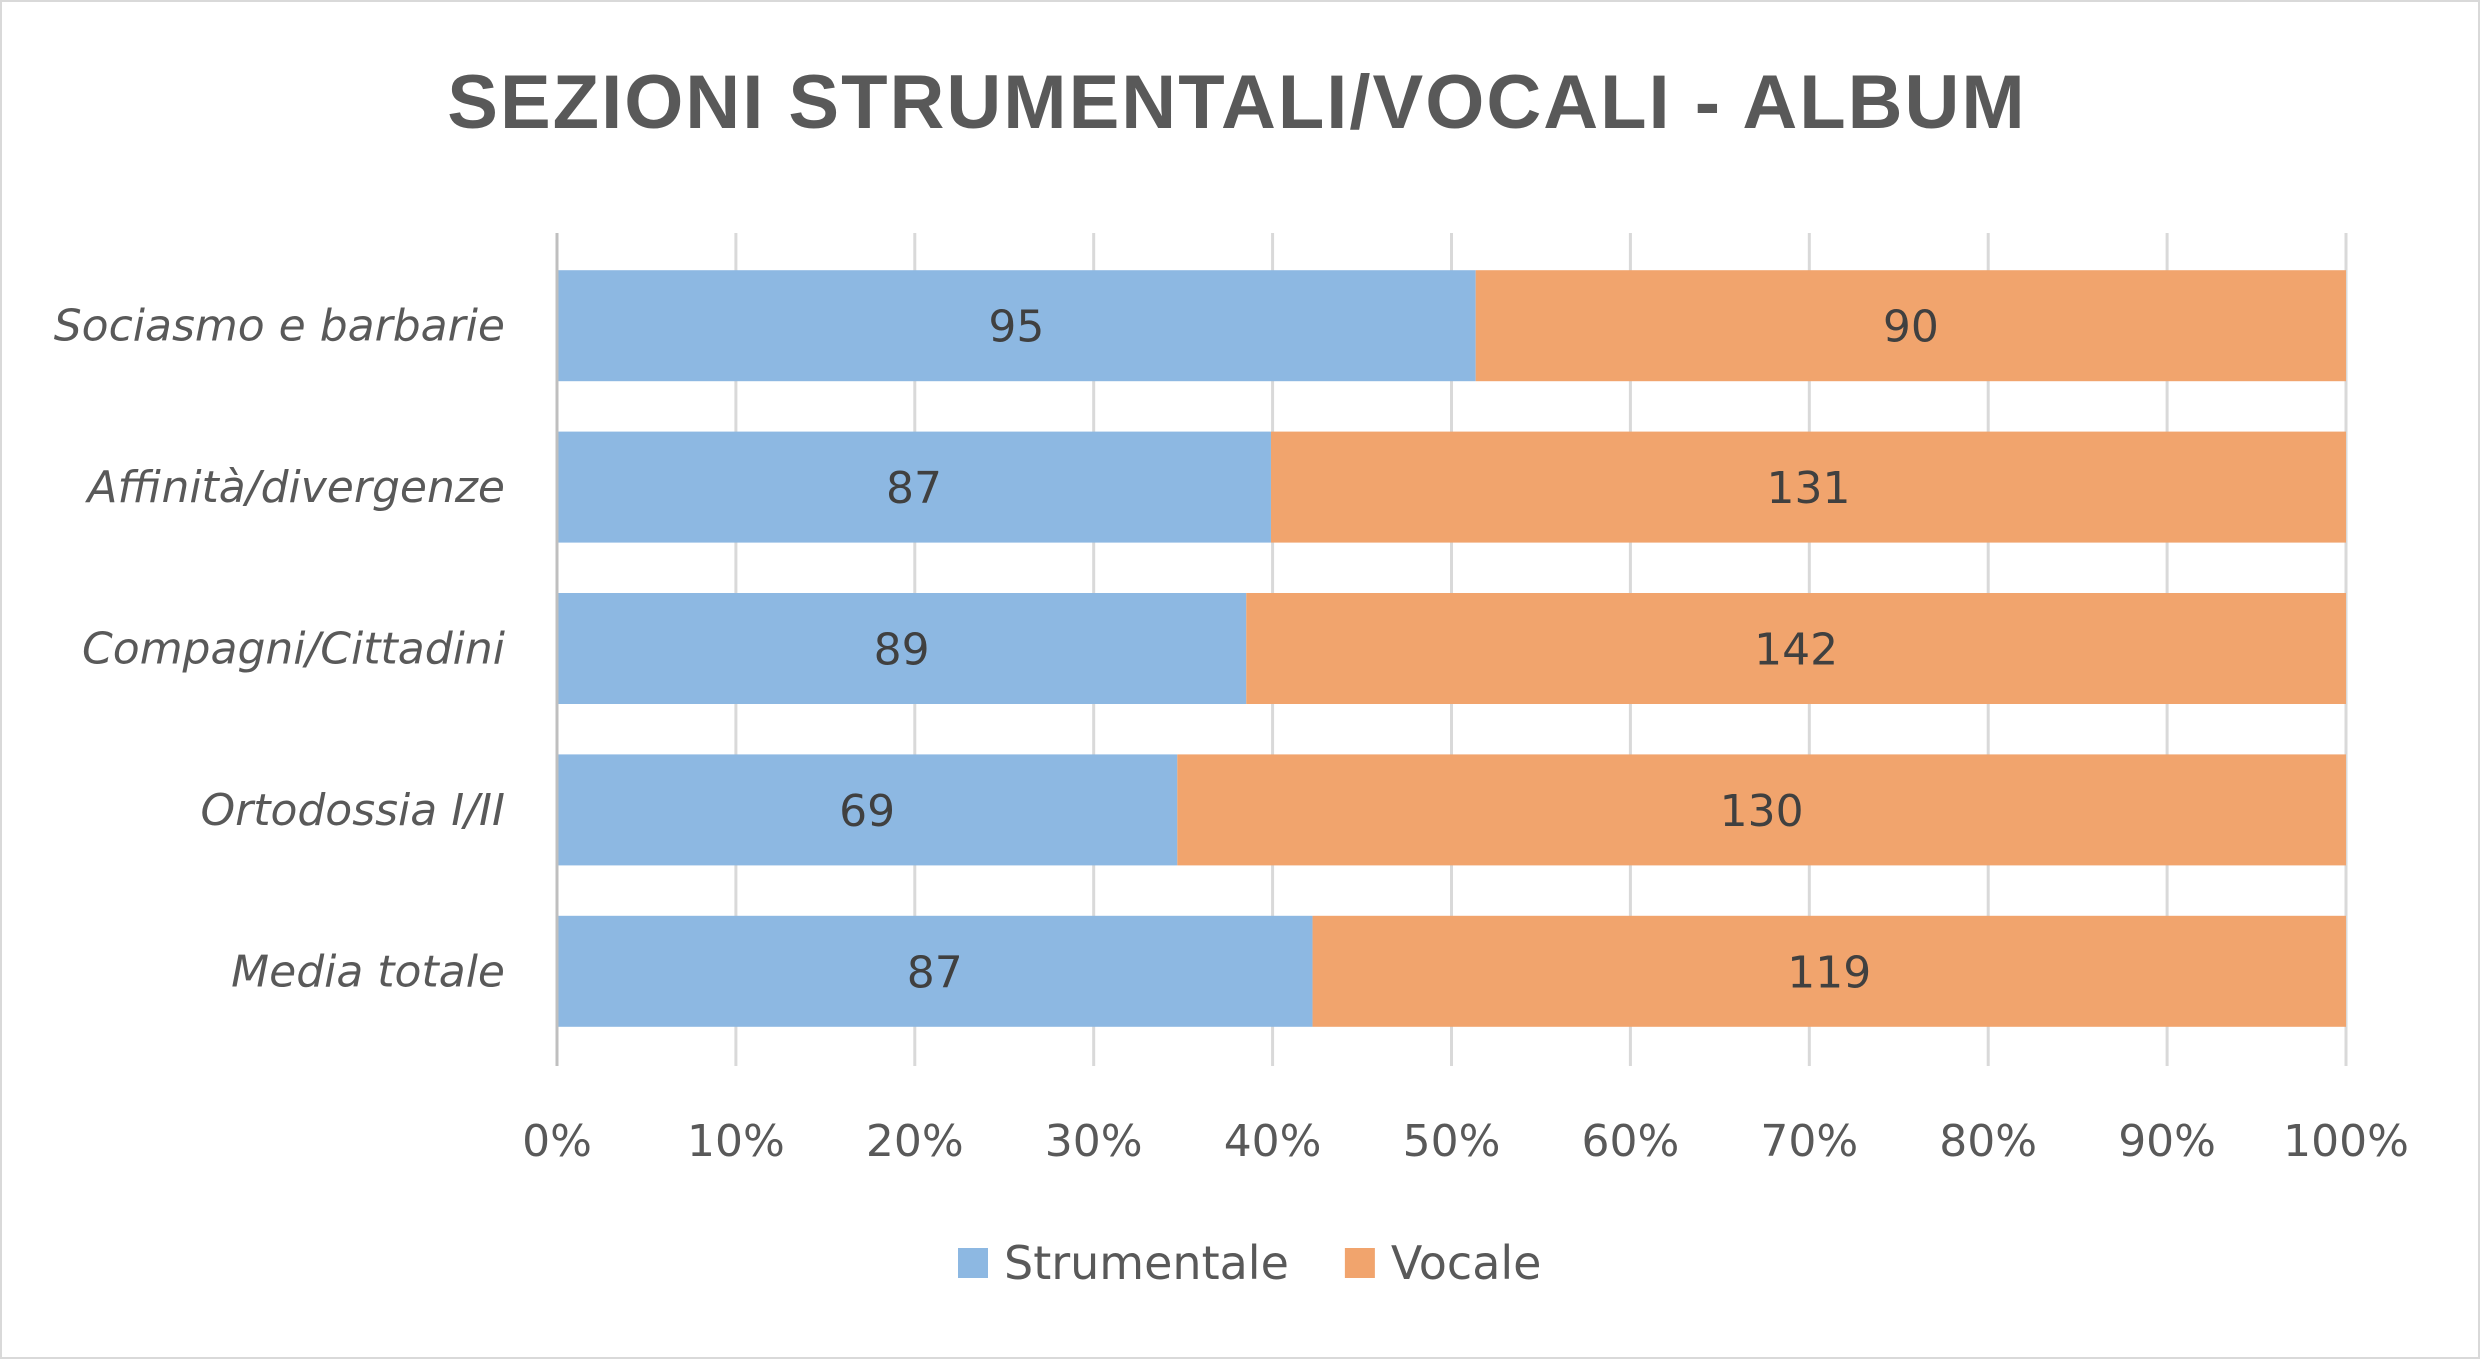  I want to click on x-tick-label: 40%, so click(1273, 1141).